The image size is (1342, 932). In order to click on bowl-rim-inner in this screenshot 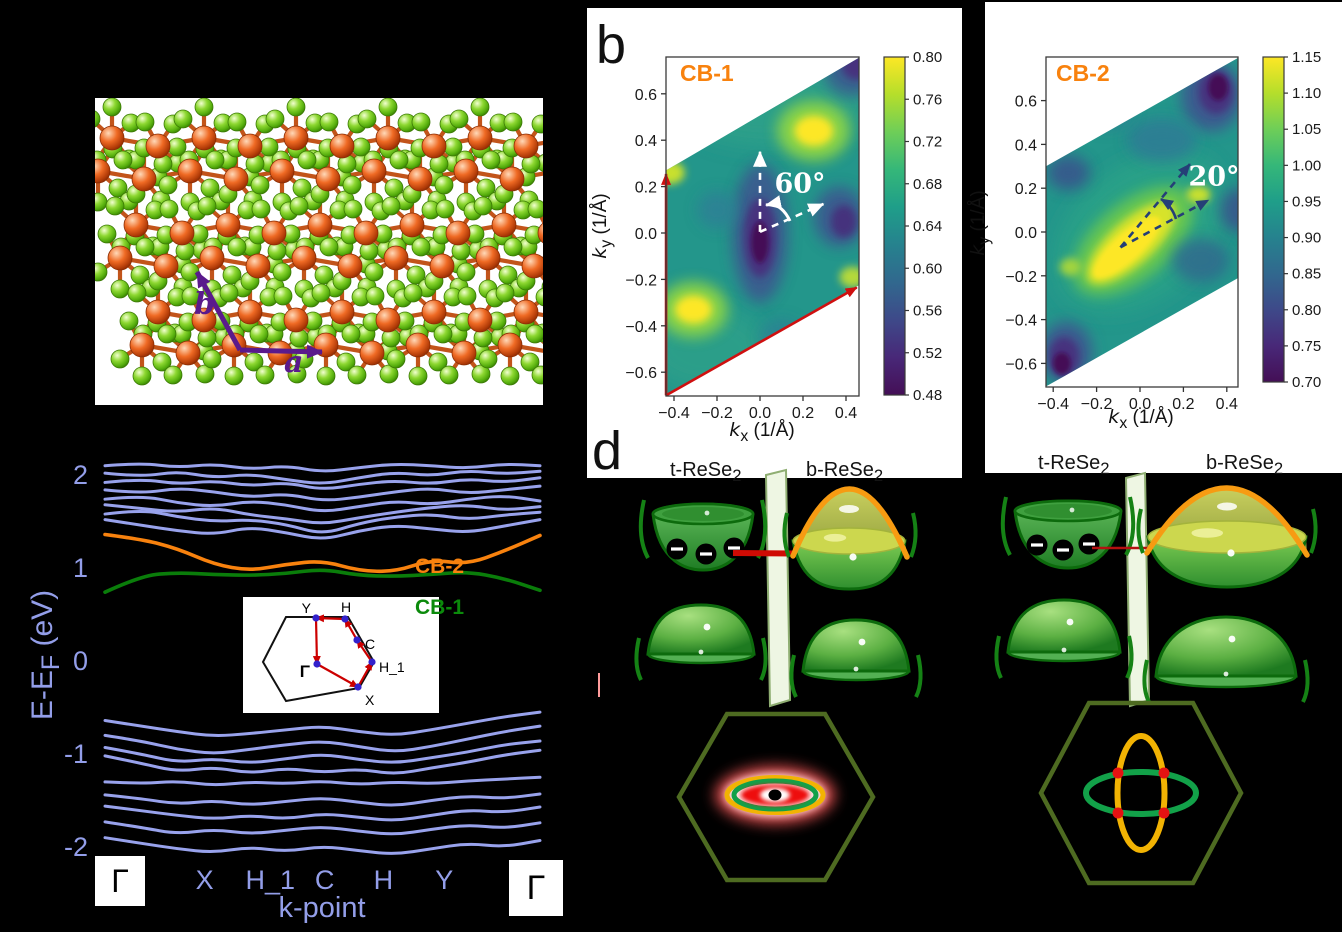, I will do `click(703, 514)`.